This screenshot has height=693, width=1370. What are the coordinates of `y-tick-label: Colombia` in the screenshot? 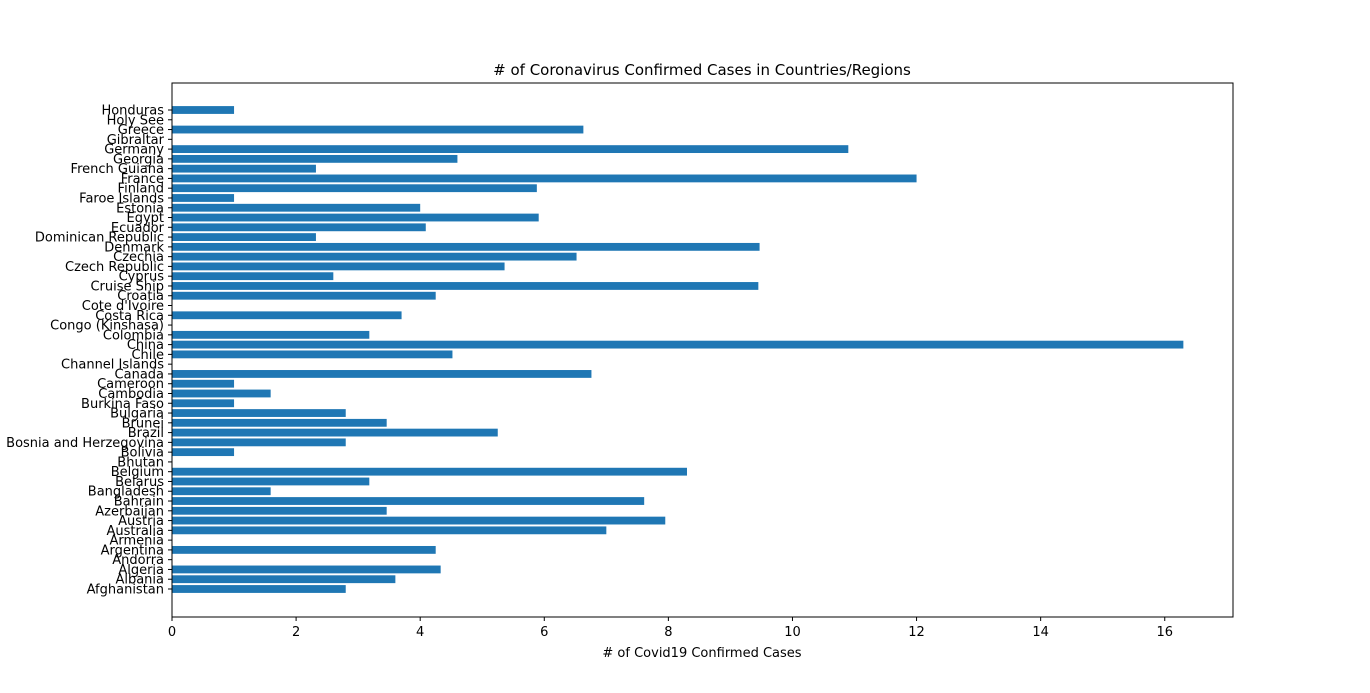 It's located at (133, 335).